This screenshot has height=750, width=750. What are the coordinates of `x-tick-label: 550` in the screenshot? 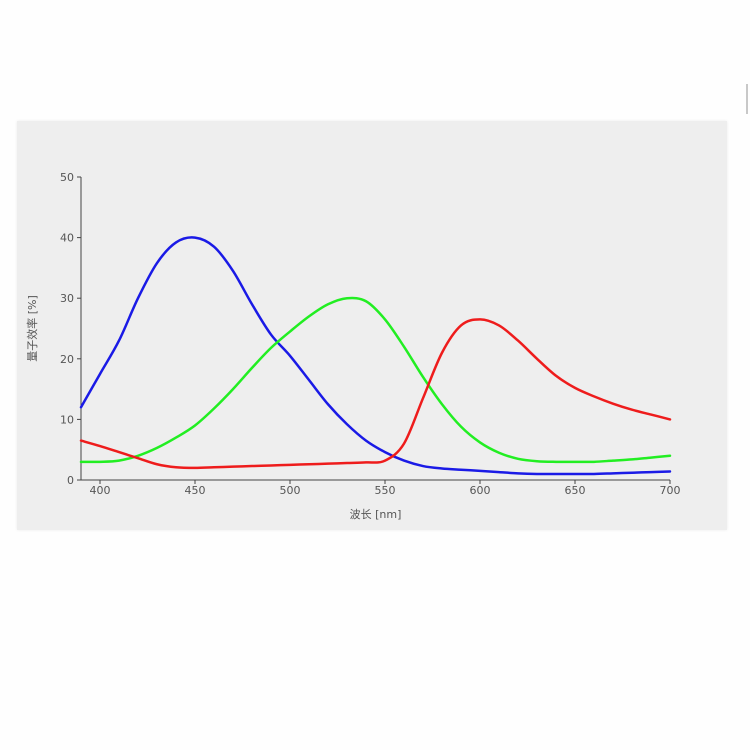 It's located at (385, 490).